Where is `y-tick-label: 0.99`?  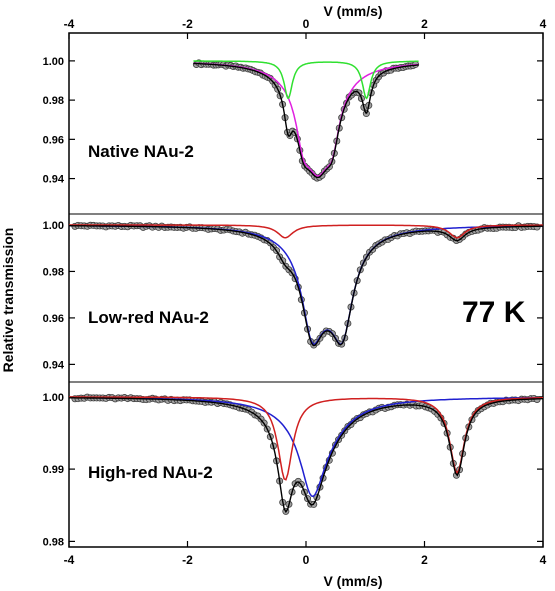 y-tick-label: 0.99 is located at coordinates (53, 470).